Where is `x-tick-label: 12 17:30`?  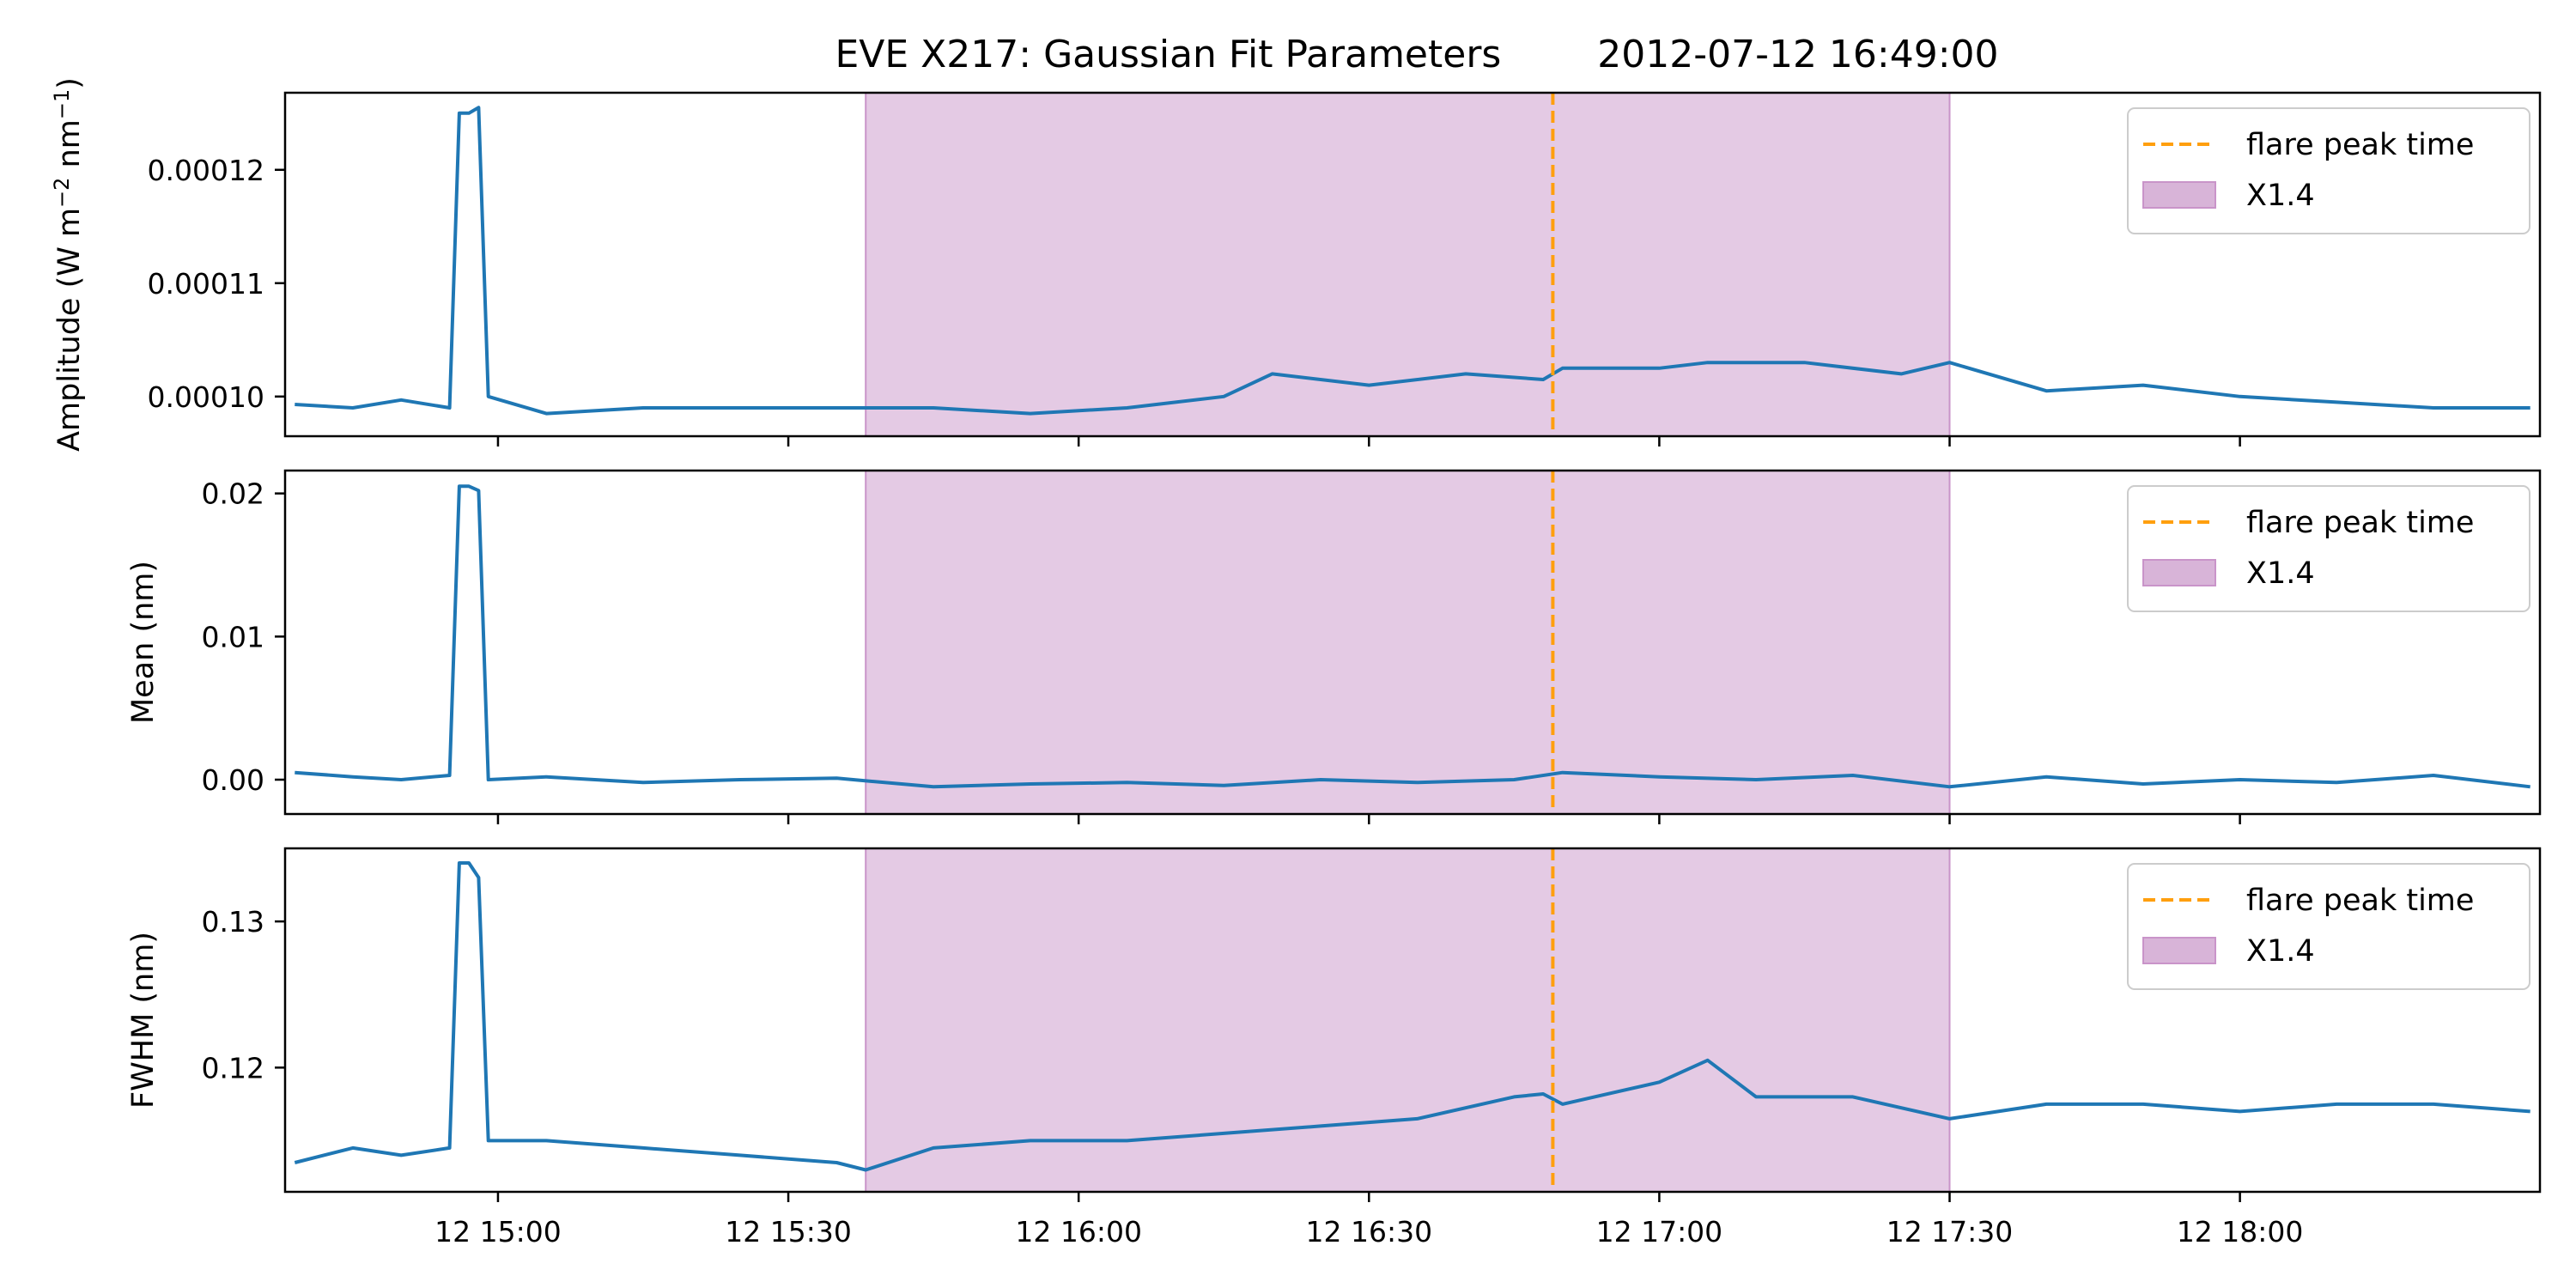
x-tick-label: 12 17:30 is located at coordinates (1950, 1232).